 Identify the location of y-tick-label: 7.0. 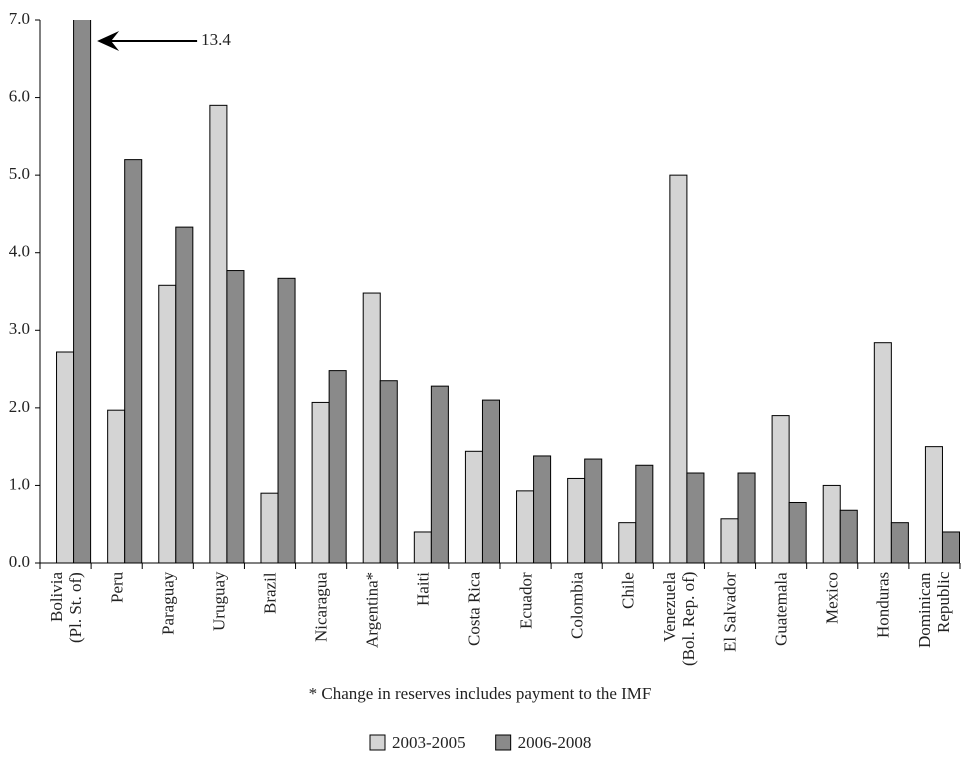
(19, 18).